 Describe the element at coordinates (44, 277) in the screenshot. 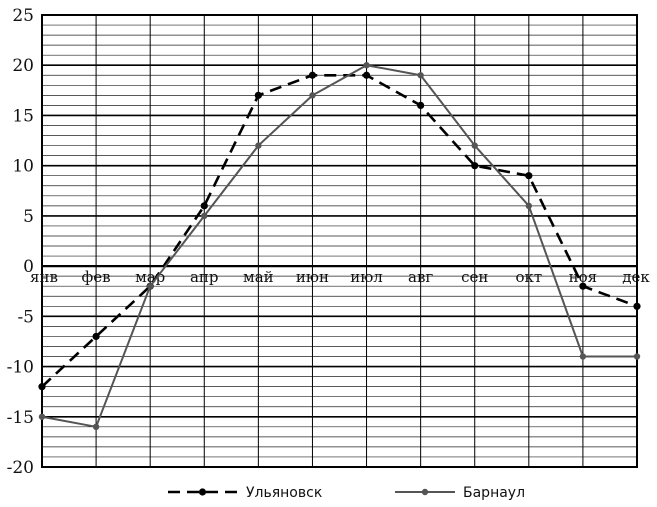

I see `month-label: янв` at that location.